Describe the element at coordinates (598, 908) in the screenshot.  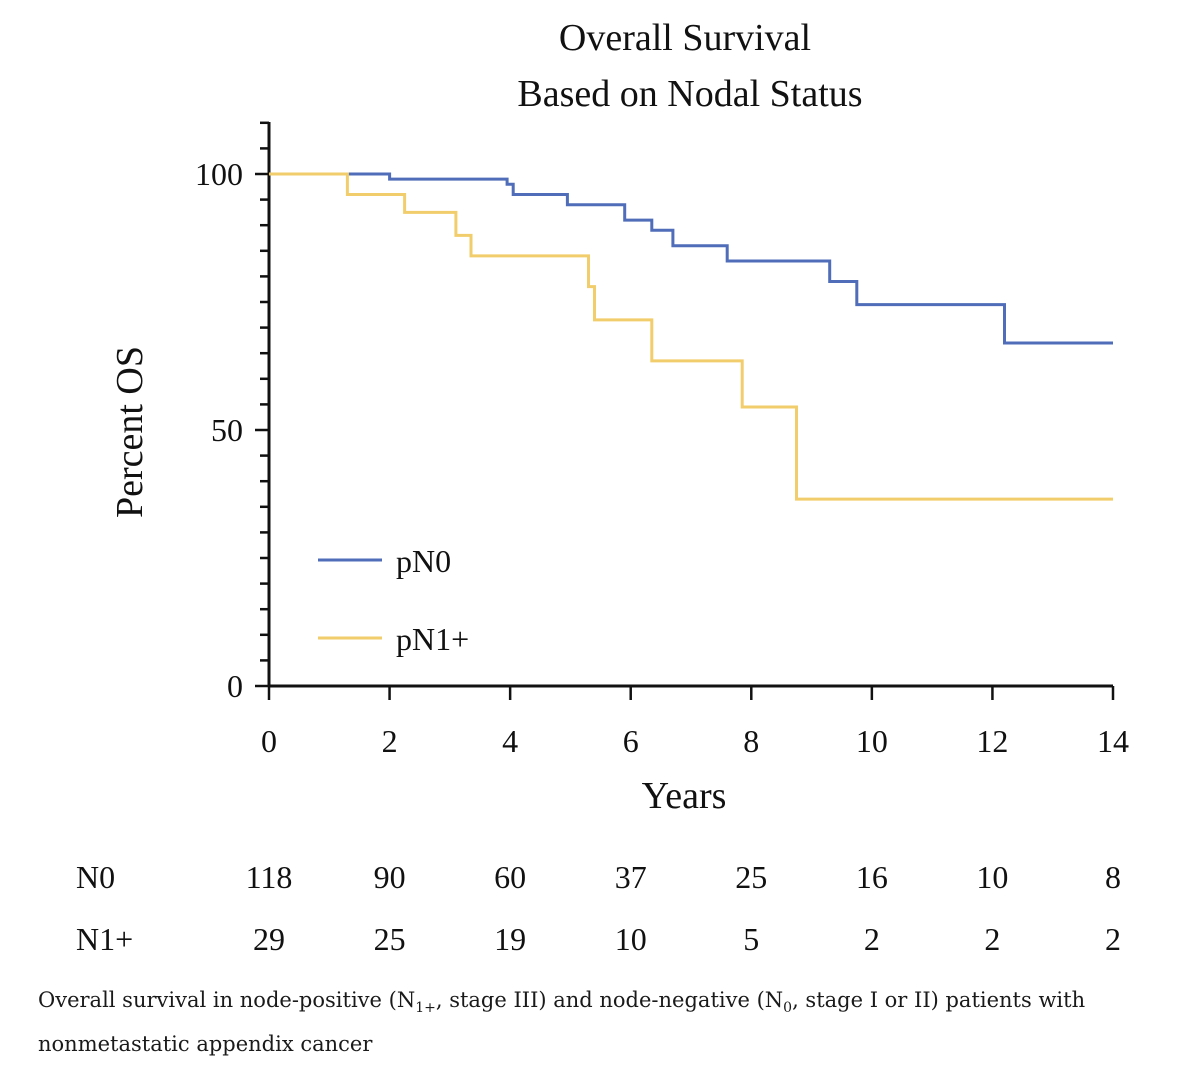
I see `risk-table: N0 118 90 60 37 25 16 10 8 N1+ 29 25 19 10 5 2 2 2` at that location.